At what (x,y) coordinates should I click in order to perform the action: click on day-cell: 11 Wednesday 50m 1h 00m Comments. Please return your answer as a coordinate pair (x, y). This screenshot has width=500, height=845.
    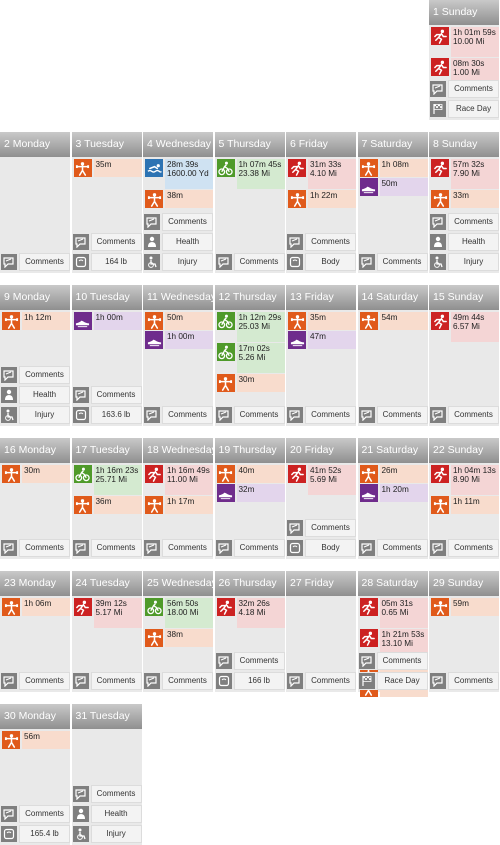
    Looking at the image, I should click on (178, 355).